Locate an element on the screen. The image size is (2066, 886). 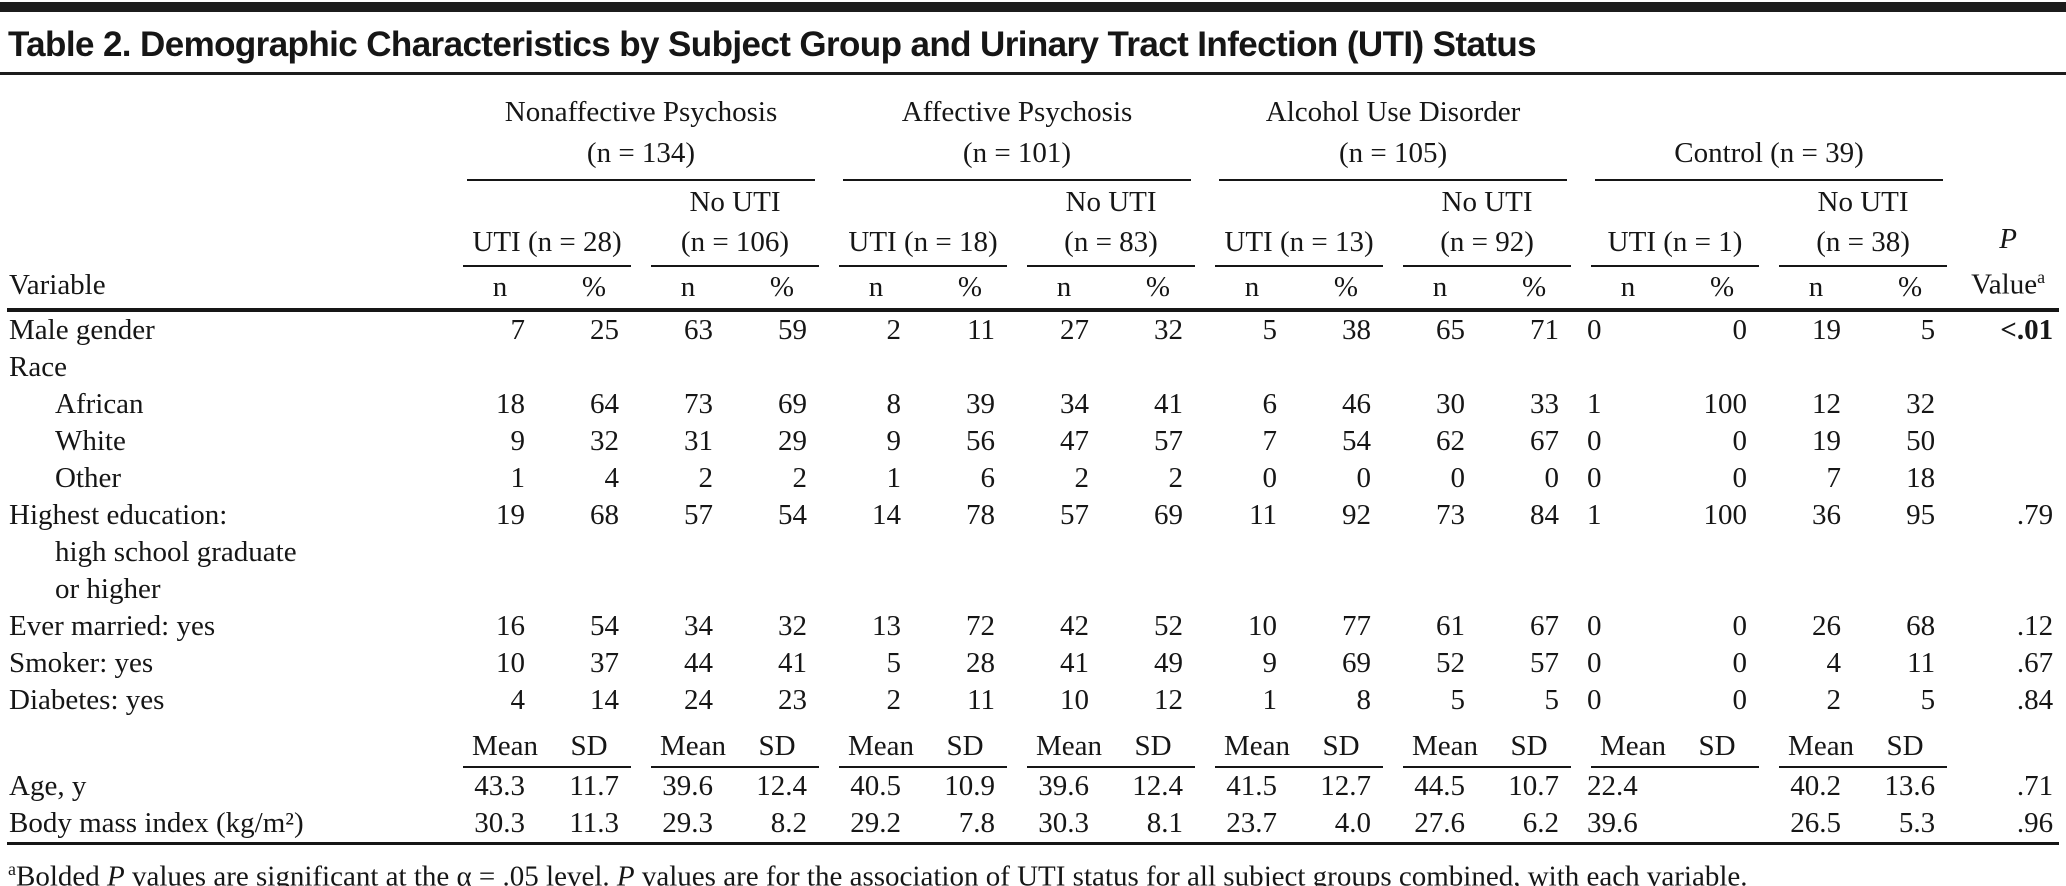
top-rule-bar is located at coordinates (1033, 7).